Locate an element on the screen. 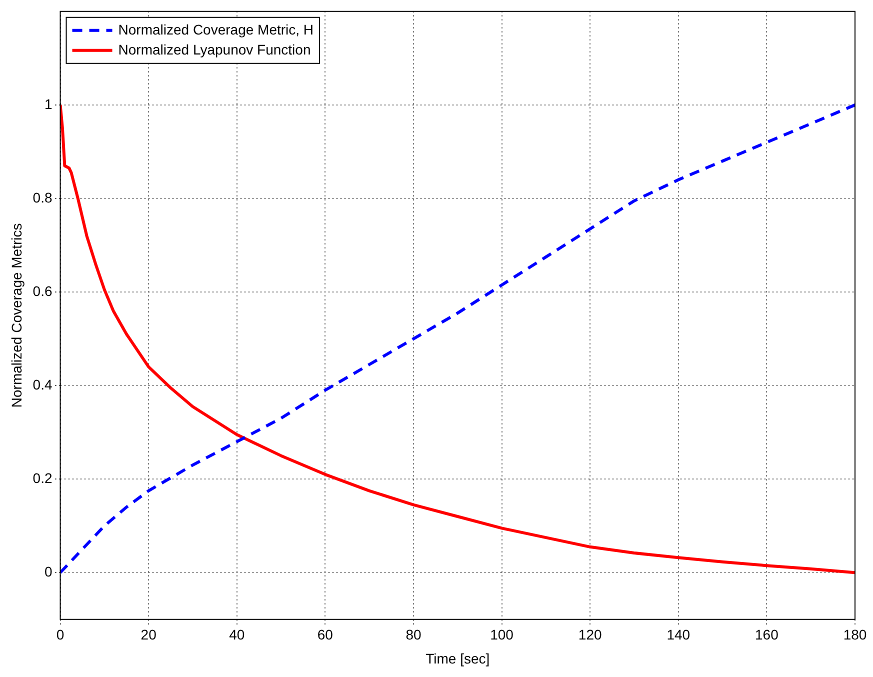 This screenshot has height=677, width=873. x-tick-label: 80 is located at coordinates (414, 634).